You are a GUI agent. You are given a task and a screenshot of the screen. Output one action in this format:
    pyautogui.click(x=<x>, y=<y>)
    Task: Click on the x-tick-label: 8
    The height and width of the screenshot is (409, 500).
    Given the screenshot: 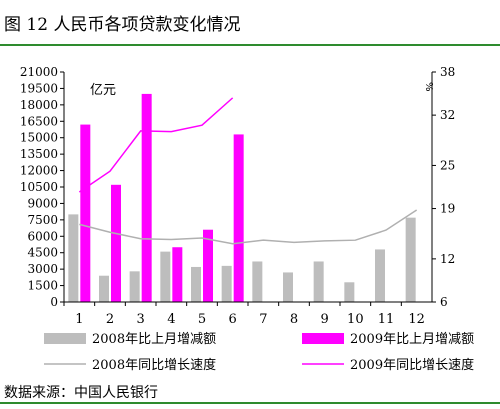 What is the action you would take?
    pyautogui.click(x=294, y=319)
    